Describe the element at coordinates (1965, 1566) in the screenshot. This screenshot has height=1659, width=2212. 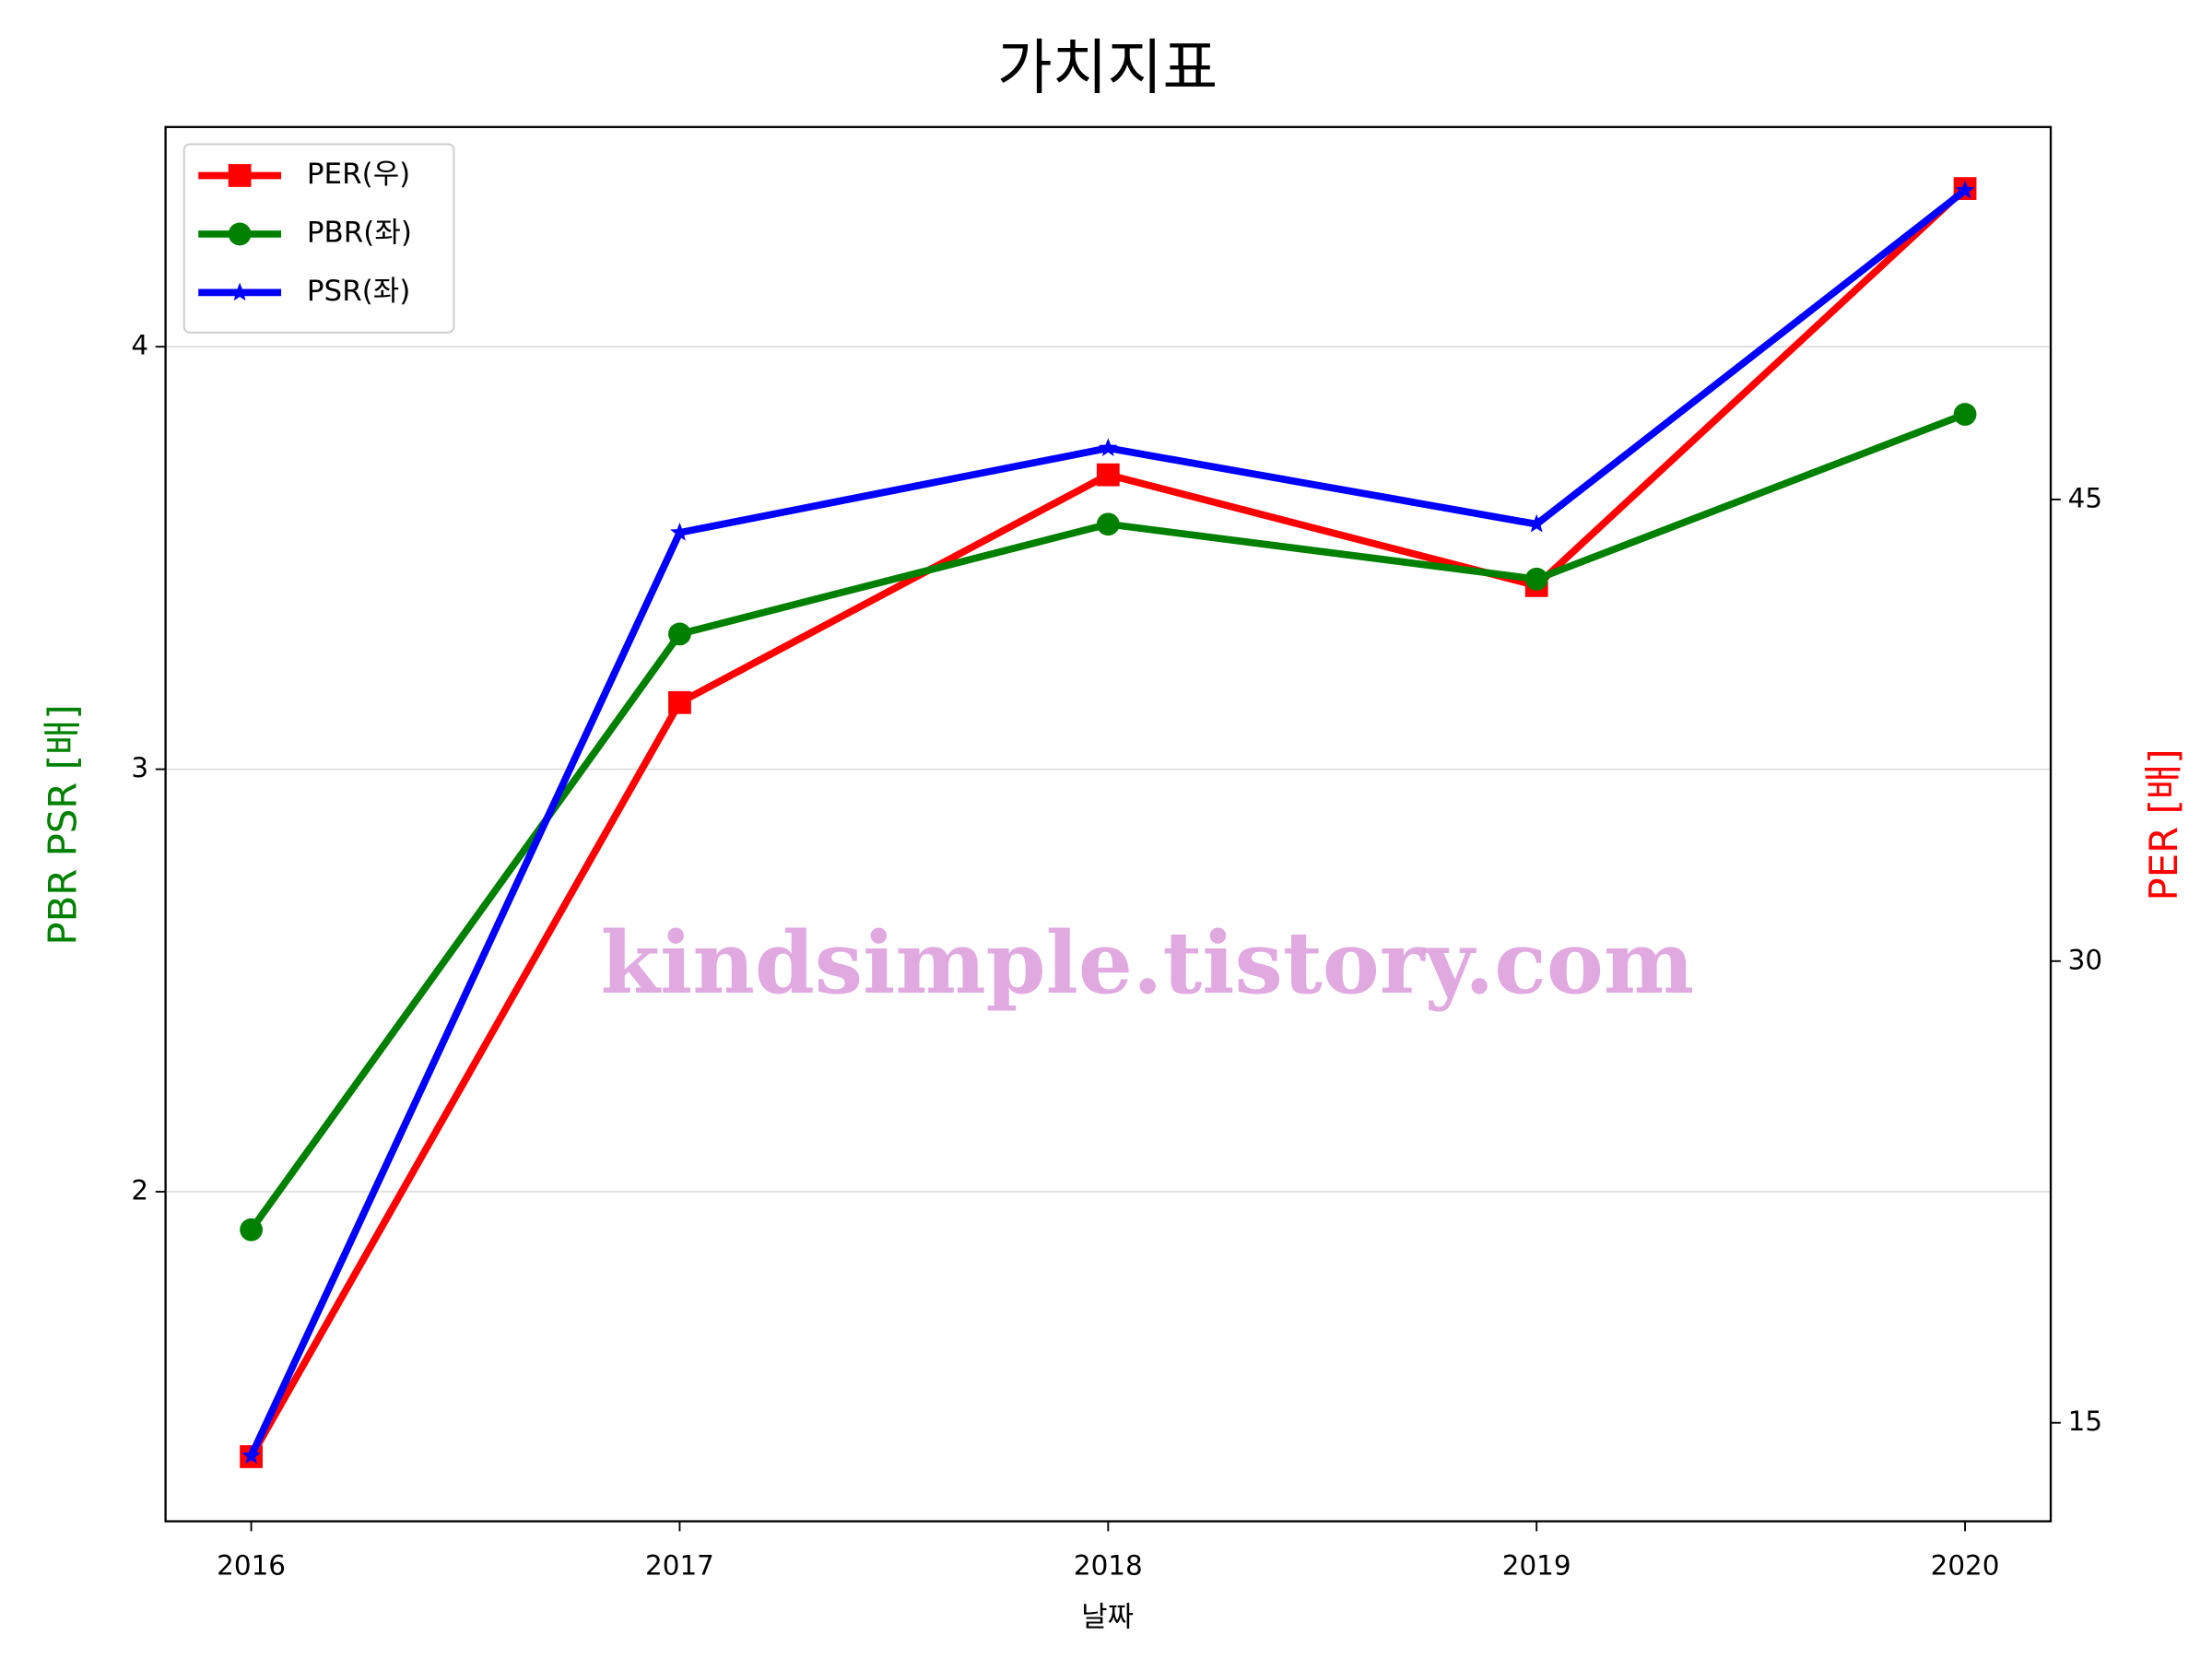
I see `x-tick-label: 2020` at that location.